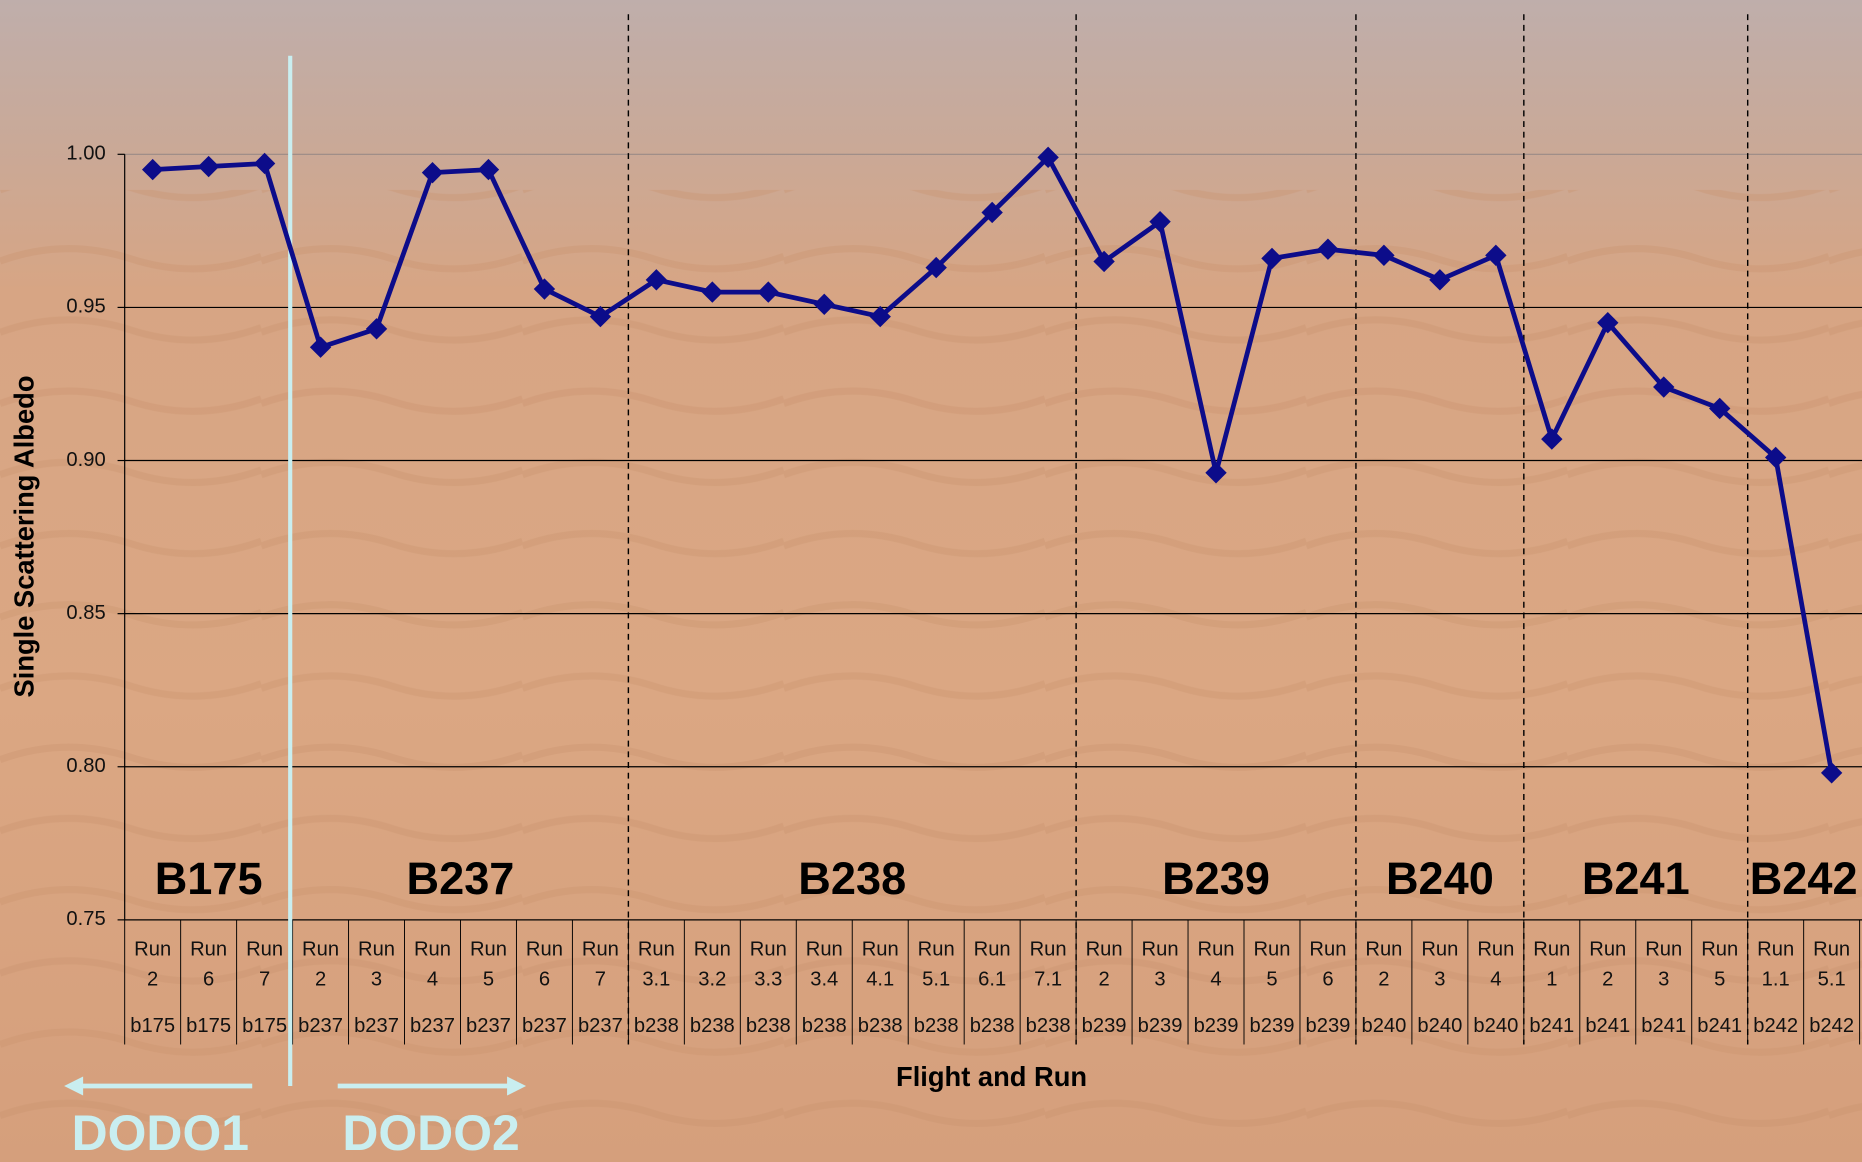 The image size is (1862, 1162). What do you see at coordinates (1048, 965) in the screenshot?
I see `category-label: Run 7.1` at bounding box center [1048, 965].